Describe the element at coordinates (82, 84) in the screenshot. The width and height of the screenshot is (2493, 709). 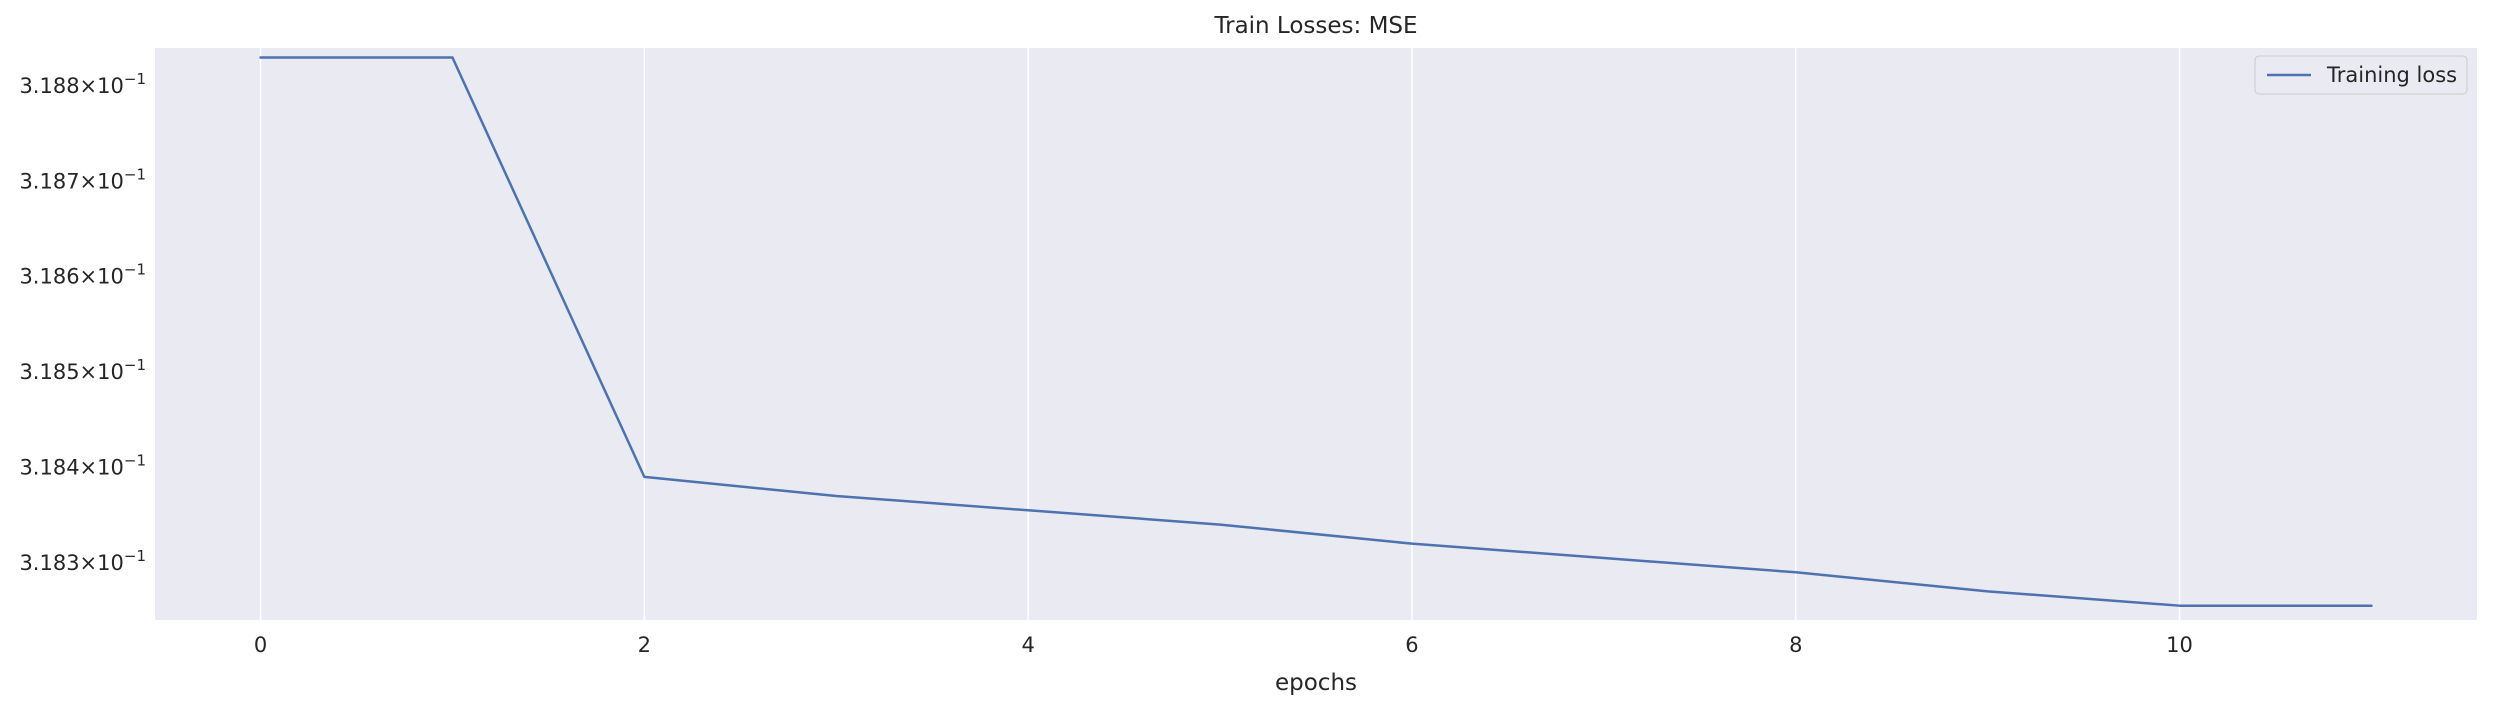
I see `y-tick-label: 3.188×10⁻¹` at that location.